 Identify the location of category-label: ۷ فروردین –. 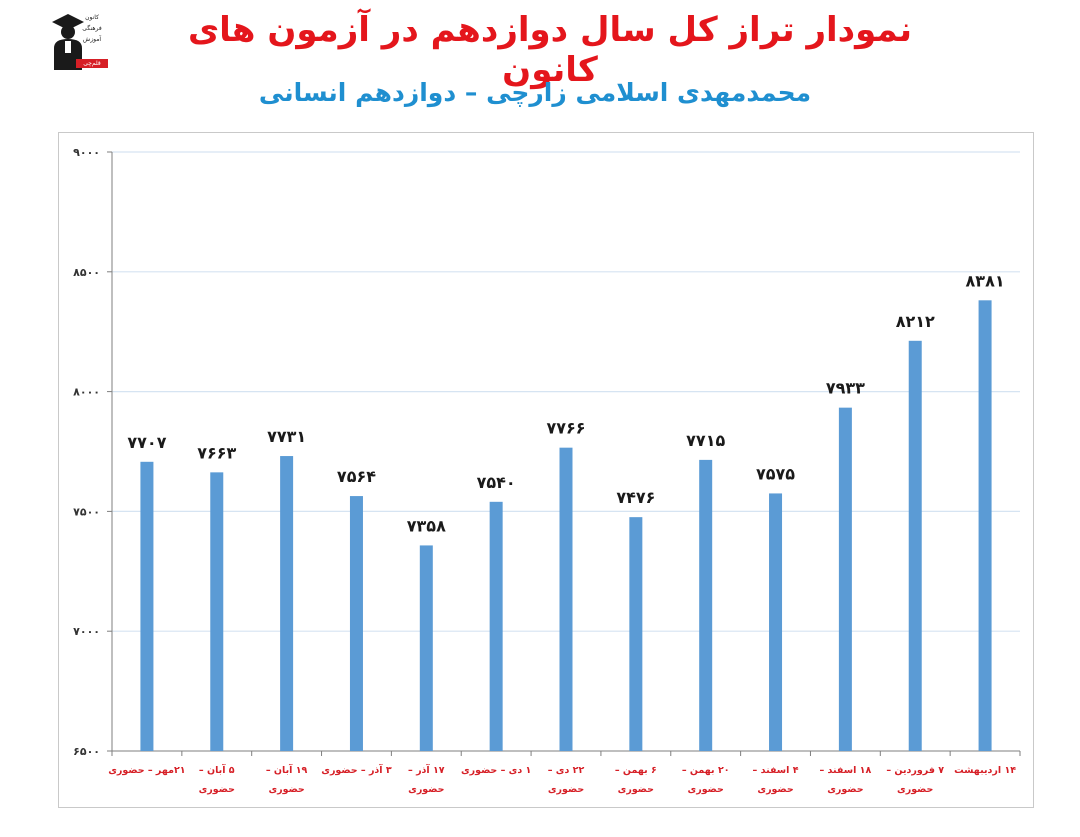
(915, 770).